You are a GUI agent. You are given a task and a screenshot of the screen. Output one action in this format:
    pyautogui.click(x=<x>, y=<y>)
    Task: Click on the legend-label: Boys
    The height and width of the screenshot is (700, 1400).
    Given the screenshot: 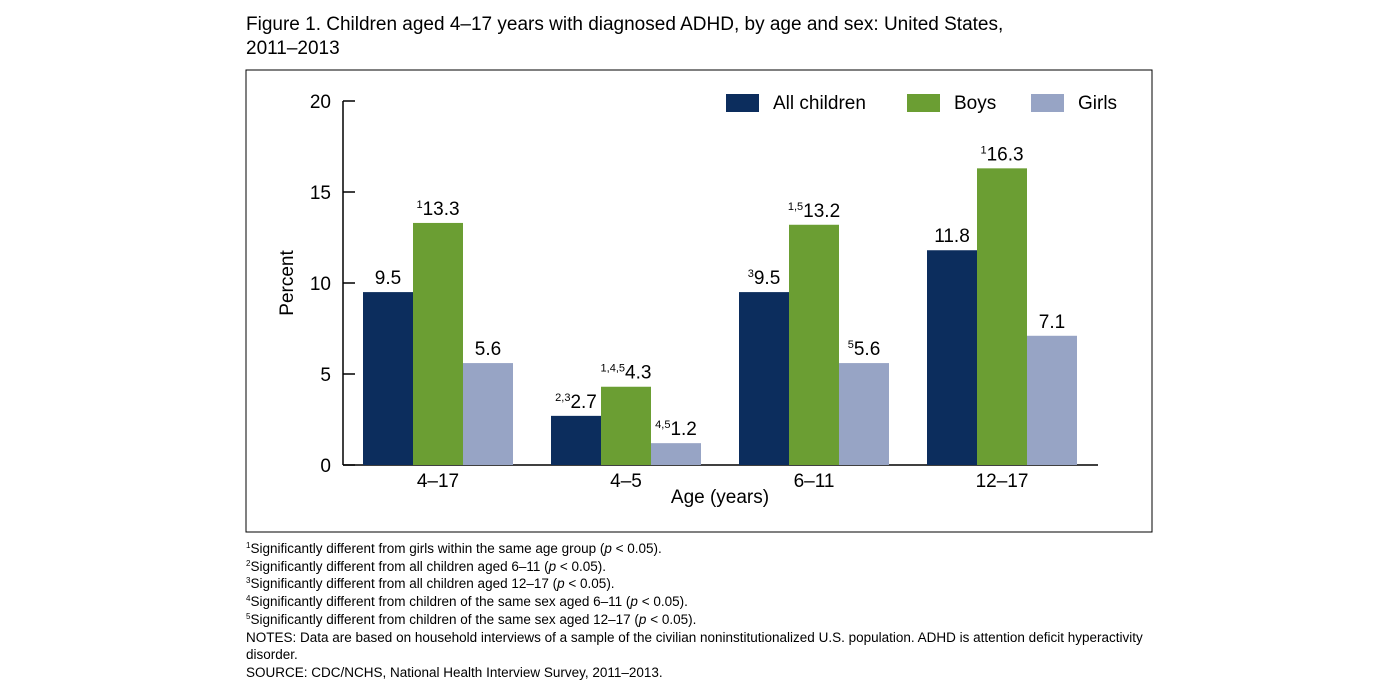 What is the action you would take?
    pyautogui.click(x=975, y=103)
    